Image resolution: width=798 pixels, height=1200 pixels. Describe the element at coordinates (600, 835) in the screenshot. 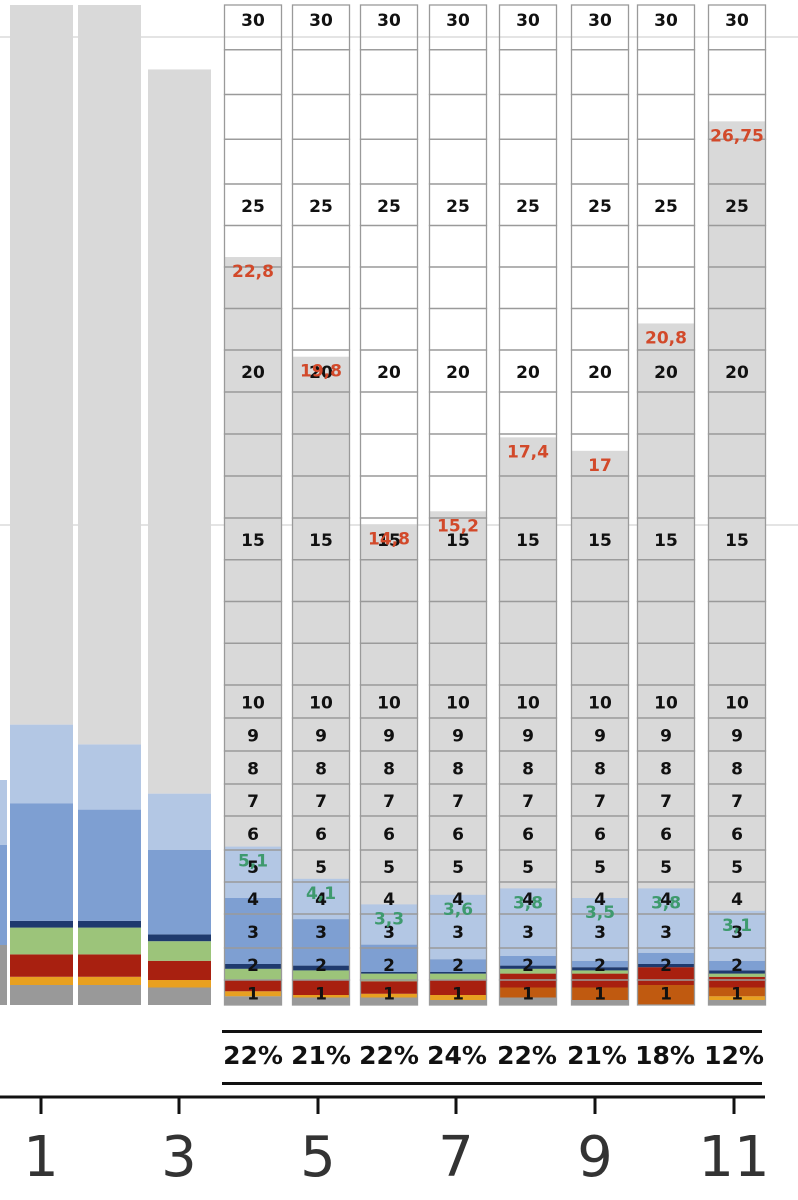

I see `ladder-label: 6` at that location.